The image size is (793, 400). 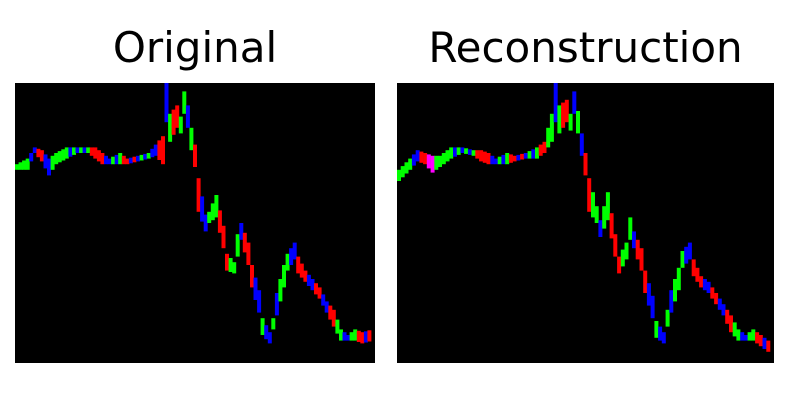 I want to click on reconstruction-title: Reconstruction, so click(x=585, y=47).